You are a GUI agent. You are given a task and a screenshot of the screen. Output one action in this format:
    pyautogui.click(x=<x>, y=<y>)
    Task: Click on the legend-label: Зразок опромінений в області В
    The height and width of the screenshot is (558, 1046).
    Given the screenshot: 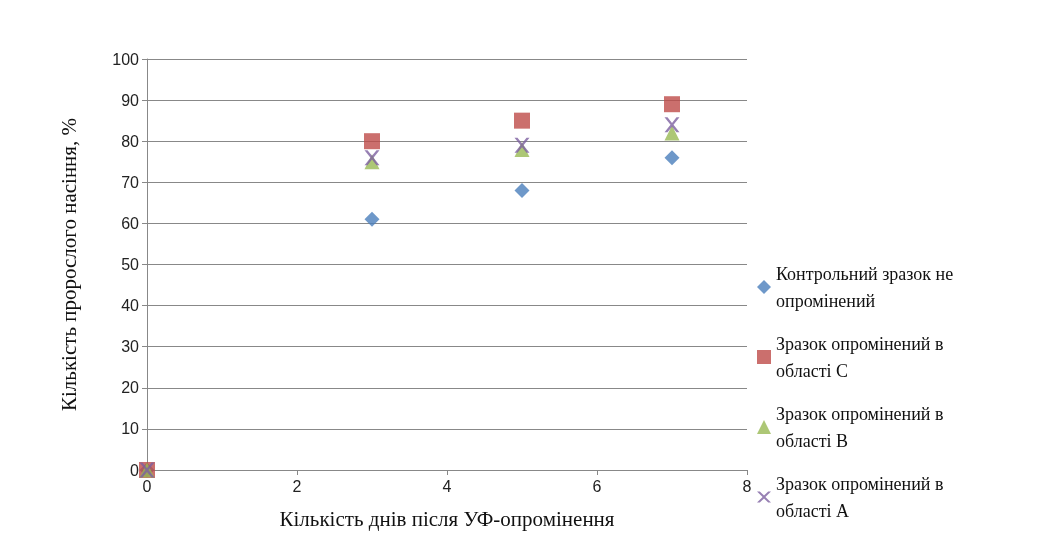 What is the action you would take?
    pyautogui.click(x=860, y=427)
    